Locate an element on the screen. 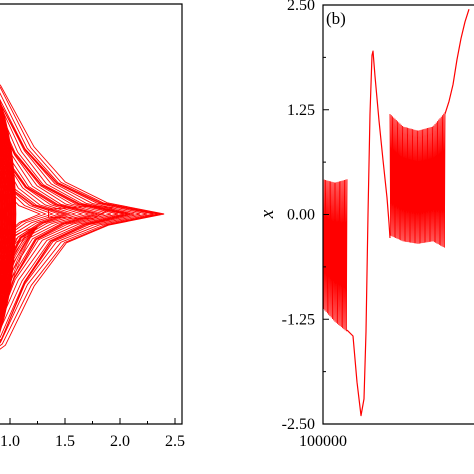 The width and height of the screenshot is (474, 474). panel-b-label: (b) is located at coordinates (336, 18).